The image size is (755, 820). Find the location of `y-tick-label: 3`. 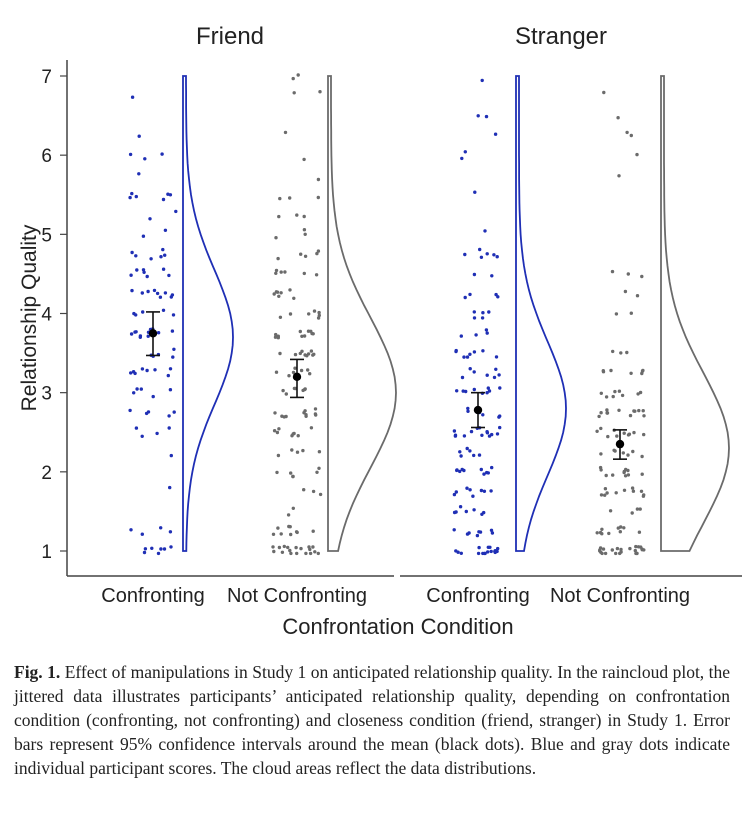

y-tick-label: 3 is located at coordinates (46, 394).